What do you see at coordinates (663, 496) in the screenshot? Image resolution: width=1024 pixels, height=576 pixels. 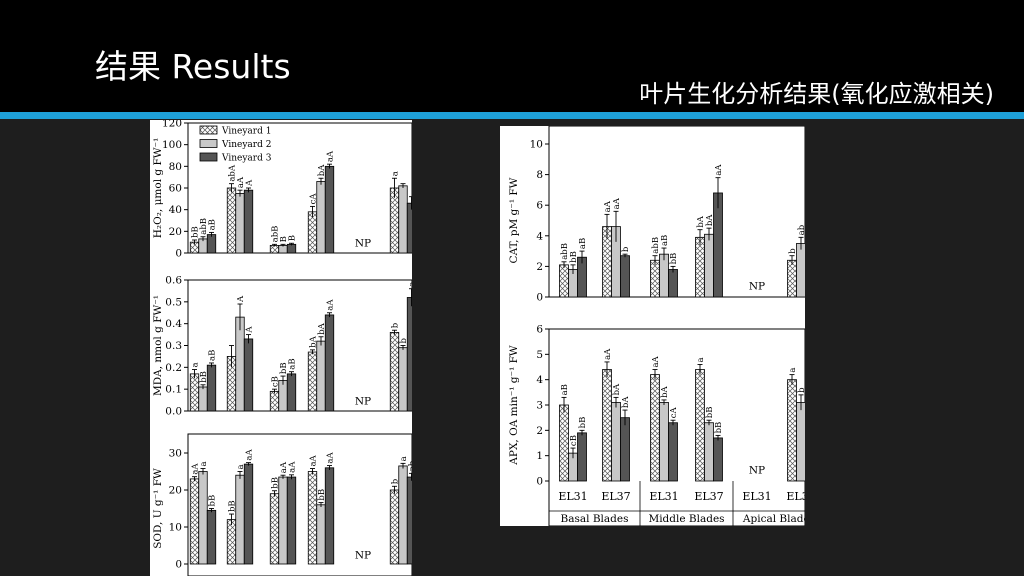 I see `x-tick-label: EL31` at bounding box center [663, 496].